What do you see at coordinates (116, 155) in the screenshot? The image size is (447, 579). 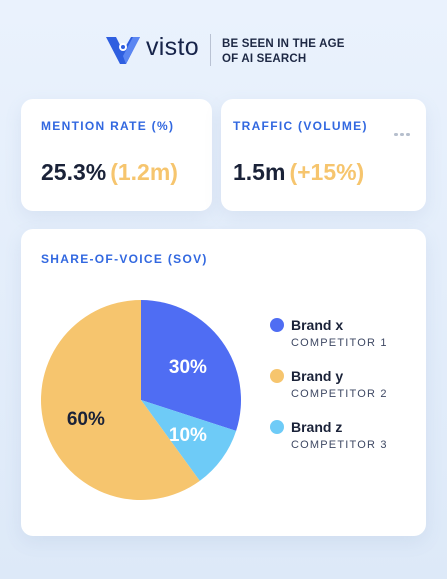 I see `mention-rate-card: MENTION RATE (%) 25.3% (1.2m)` at bounding box center [116, 155].